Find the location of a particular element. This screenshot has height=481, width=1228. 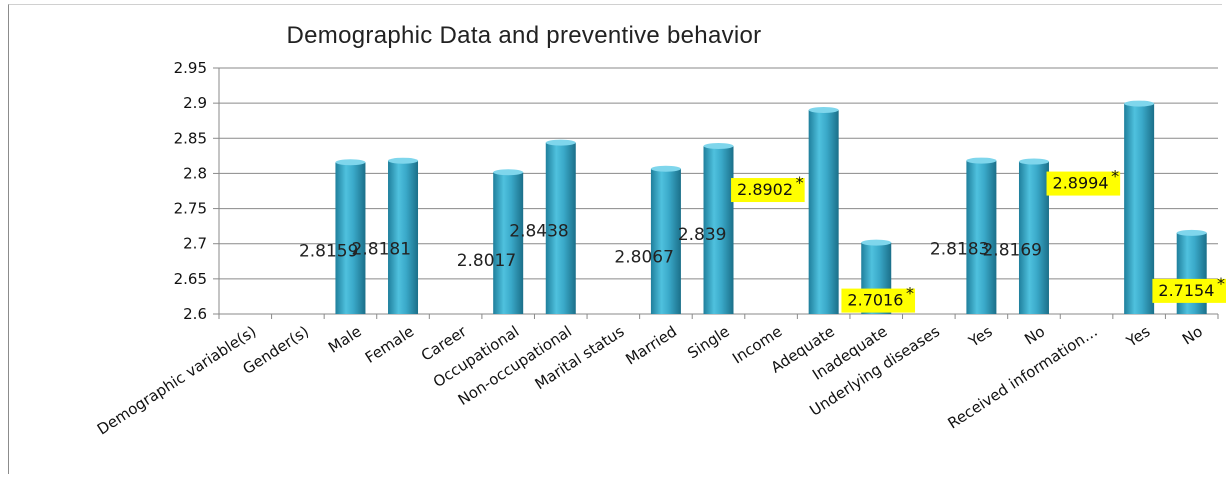

y-tick-label: 2.7 is located at coordinates (195, 244).